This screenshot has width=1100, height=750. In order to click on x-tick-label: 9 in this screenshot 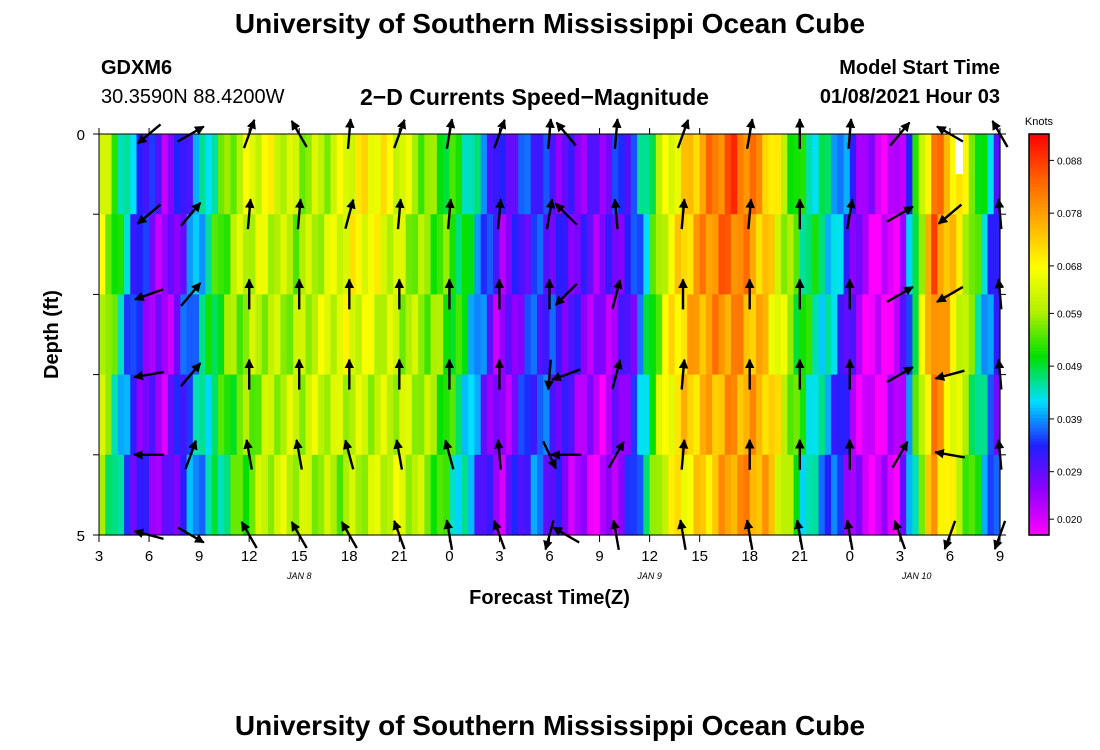, I will do `click(199, 556)`.